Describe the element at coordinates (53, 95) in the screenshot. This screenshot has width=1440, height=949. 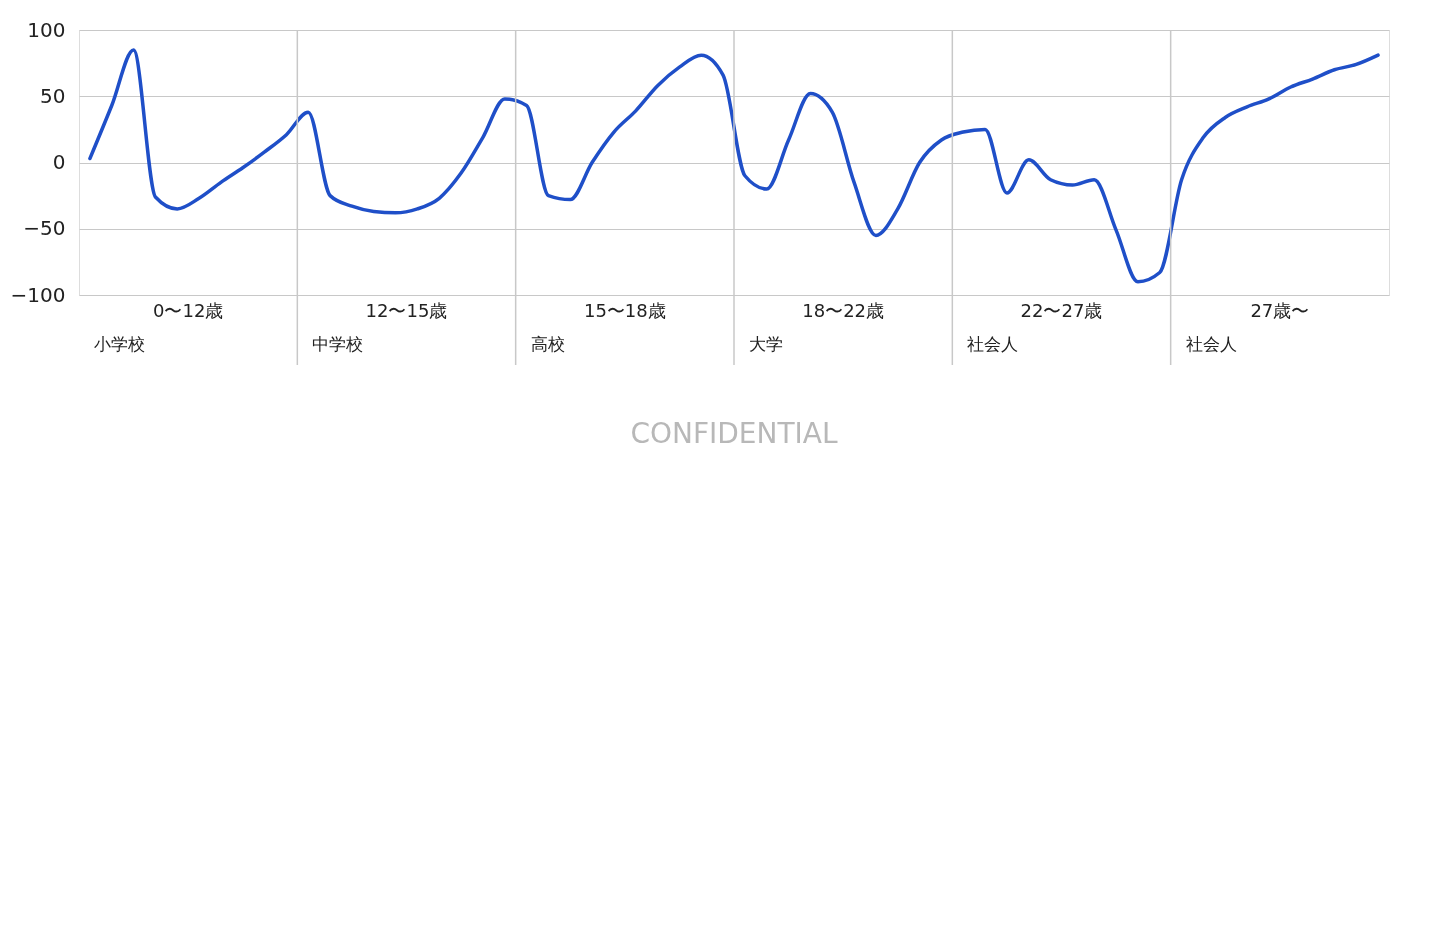
I see `y-tick-label: 50` at that location.